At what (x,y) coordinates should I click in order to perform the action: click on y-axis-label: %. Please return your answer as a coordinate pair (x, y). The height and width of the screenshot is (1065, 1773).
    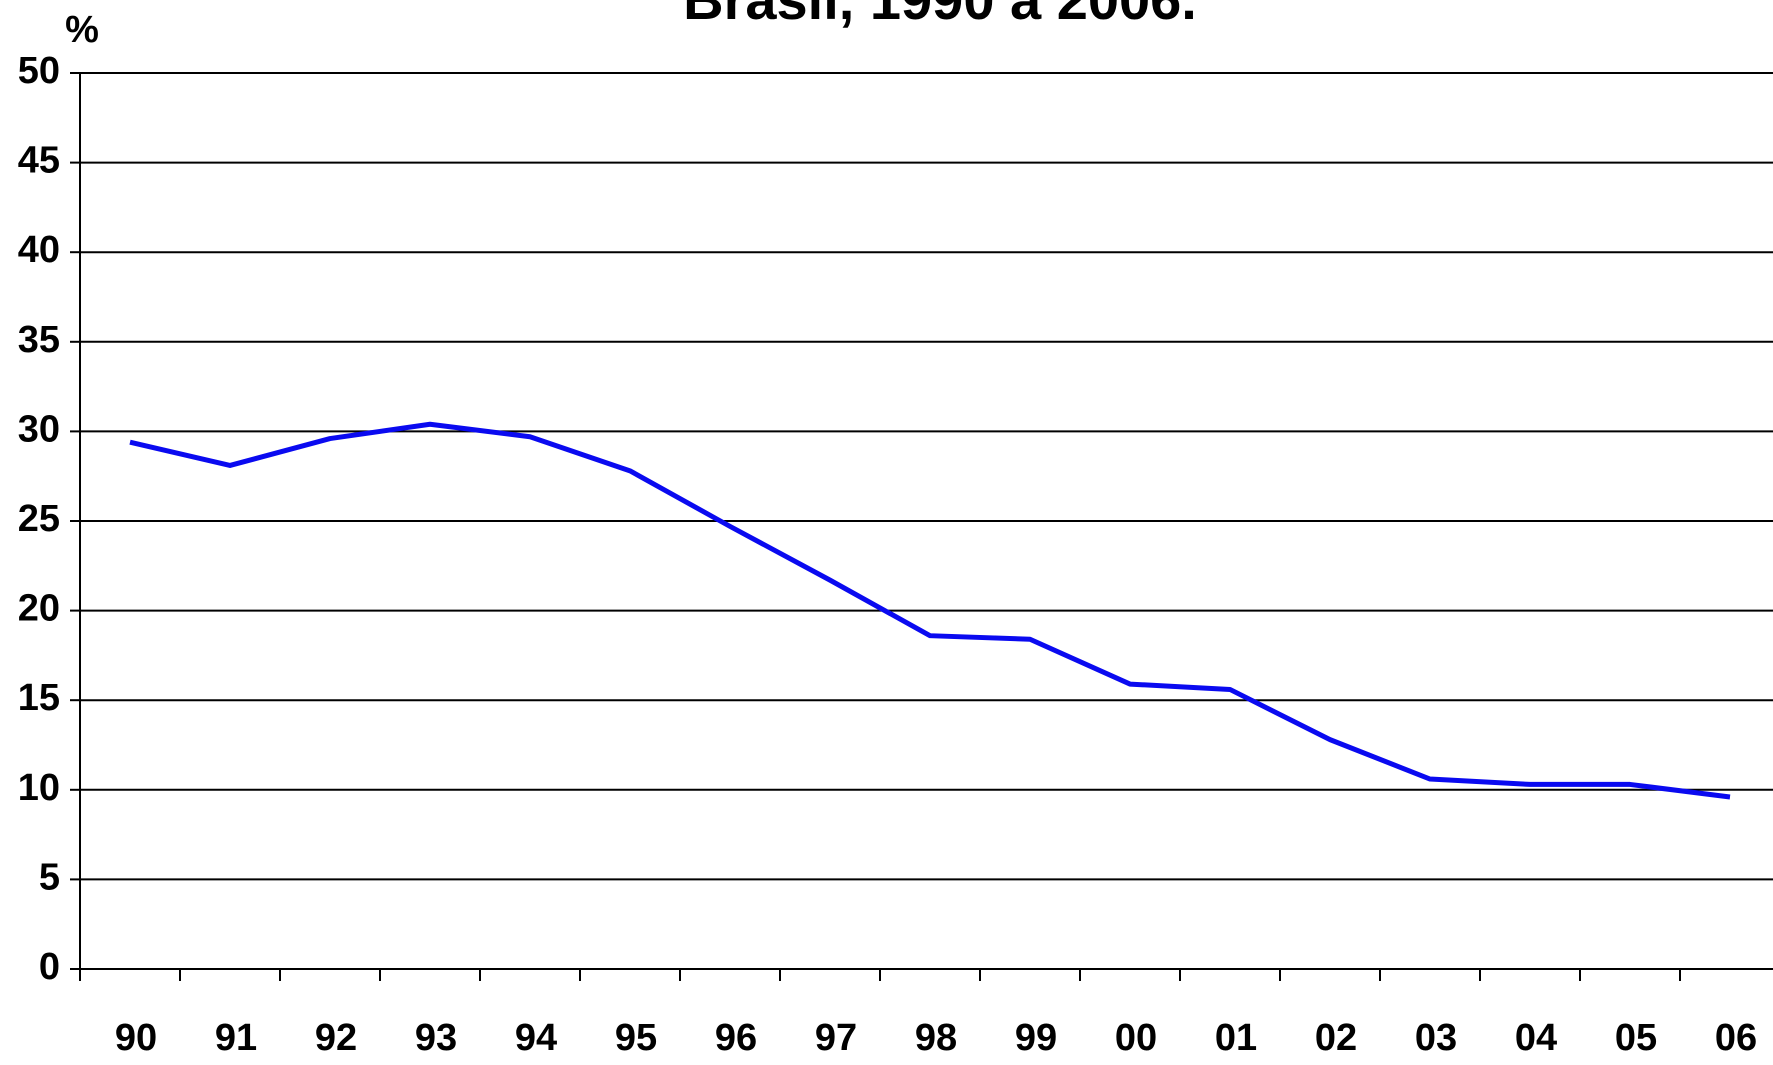
    Looking at the image, I should click on (82, 30).